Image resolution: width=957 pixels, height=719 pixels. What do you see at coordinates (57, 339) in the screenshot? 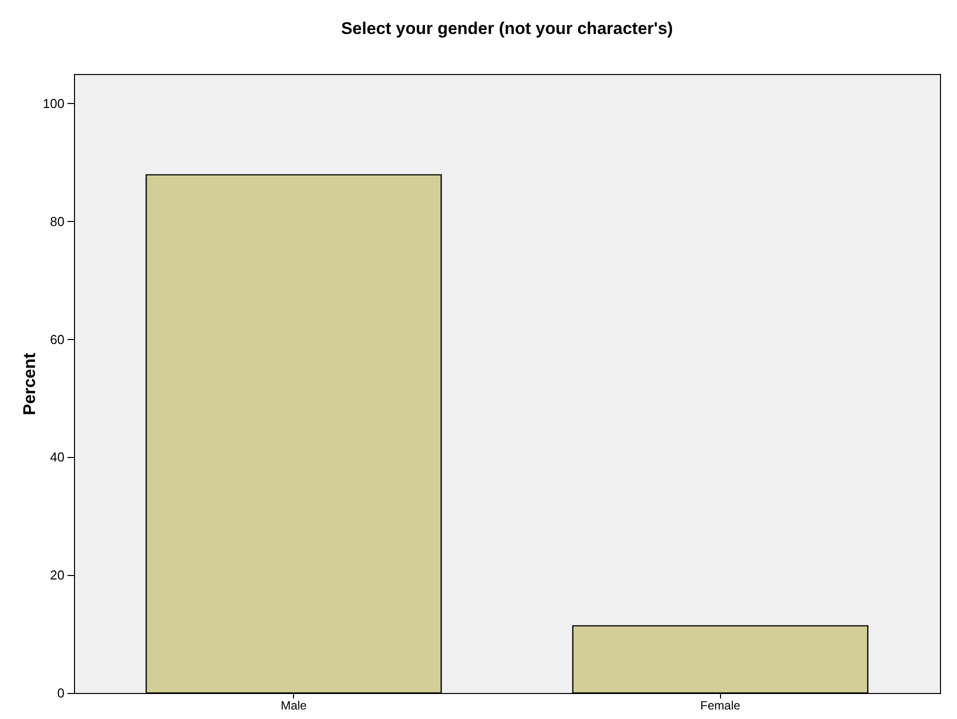
I see `y-tick-label: 60` at bounding box center [57, 339].